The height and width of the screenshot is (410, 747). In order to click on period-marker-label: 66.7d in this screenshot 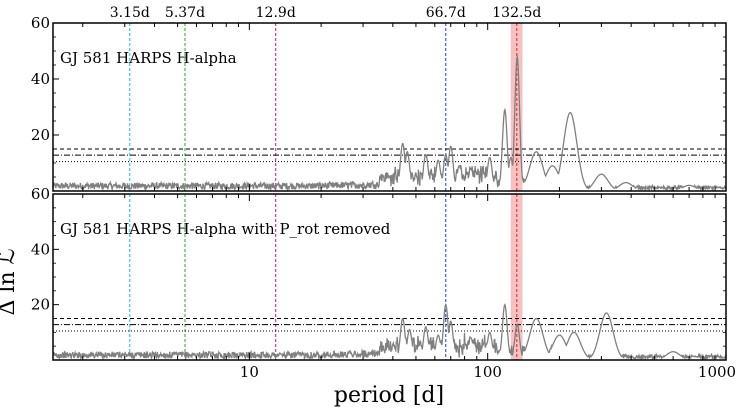, I will do `click(446, 13)`.